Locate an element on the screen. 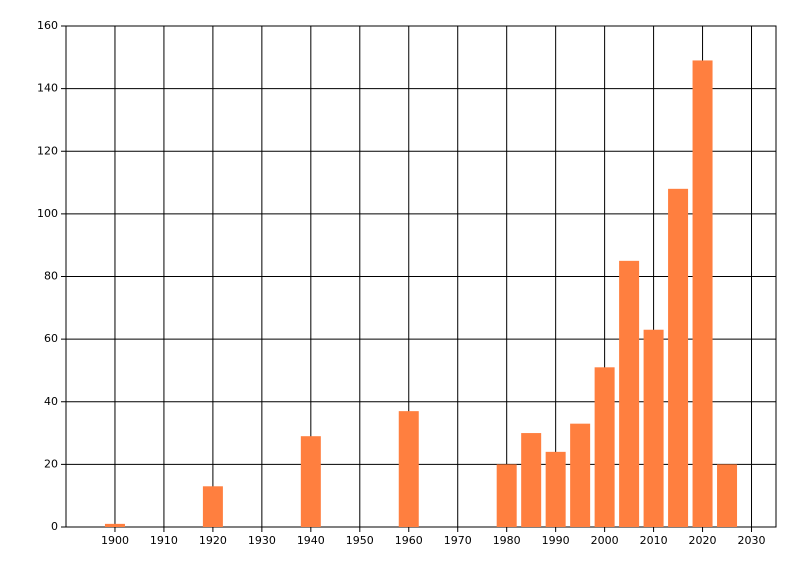 The width and height of the screenshot is (800, 576). y-tick-label: 80 is located at coordinates (51, 276).